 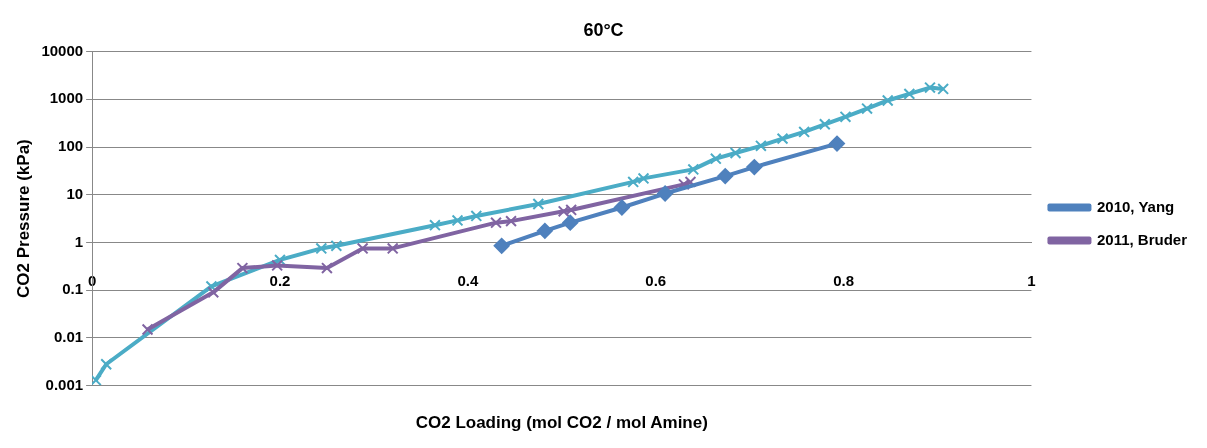 What do you see at coordinates (23, 218) in the screenshot?
I see `y-axis-title: CO2 Pressure (kPa)` at bounding box center [23, 218].